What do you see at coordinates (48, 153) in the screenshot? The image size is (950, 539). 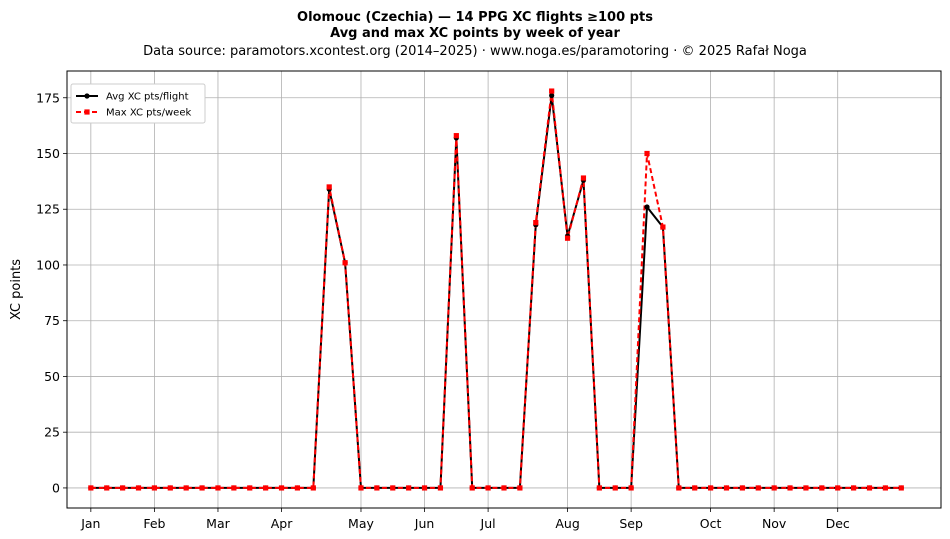 I see `y-tick-label: 150` at bounding box center [48, 153].